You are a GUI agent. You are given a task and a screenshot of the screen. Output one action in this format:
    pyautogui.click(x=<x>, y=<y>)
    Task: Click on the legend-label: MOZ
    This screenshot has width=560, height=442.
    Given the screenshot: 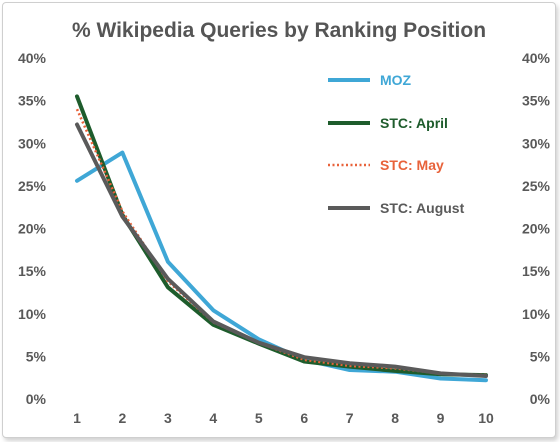 What is the action you would take?
    pyautogui.click(x=396, y=80)
    